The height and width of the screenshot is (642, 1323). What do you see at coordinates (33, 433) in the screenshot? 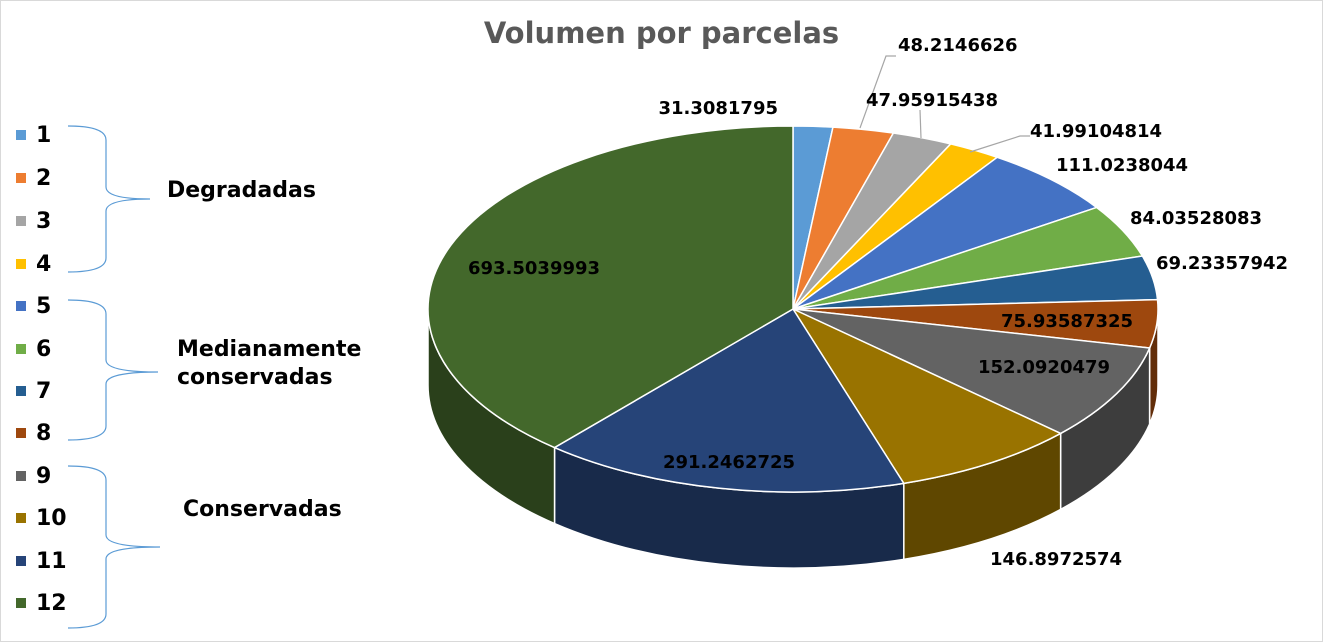
I see `legend-item-8: 8` at bounding box center [33, 433].